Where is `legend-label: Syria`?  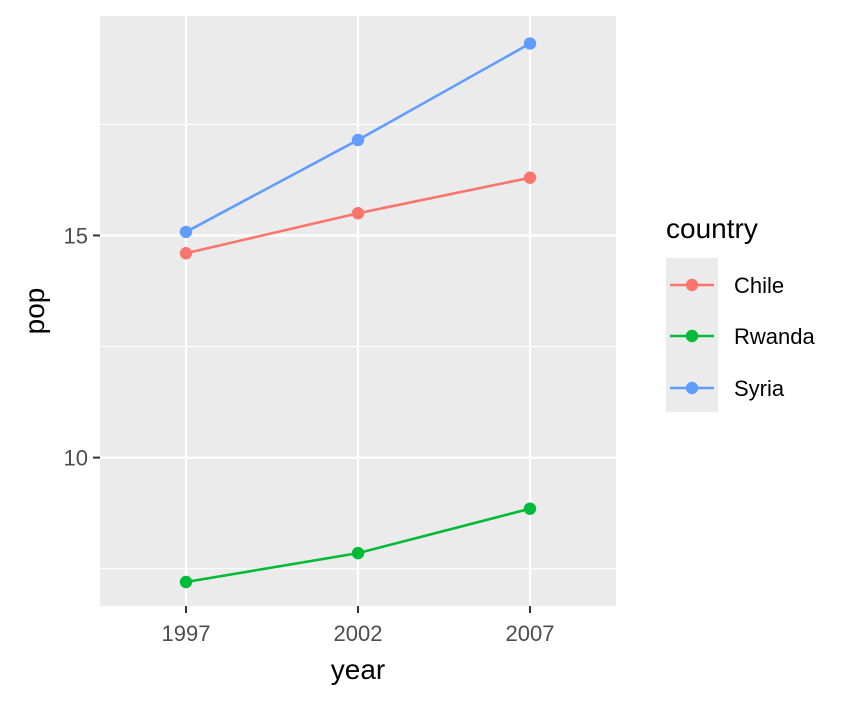
legend-label: Syria is located at coordinates (759, 388).